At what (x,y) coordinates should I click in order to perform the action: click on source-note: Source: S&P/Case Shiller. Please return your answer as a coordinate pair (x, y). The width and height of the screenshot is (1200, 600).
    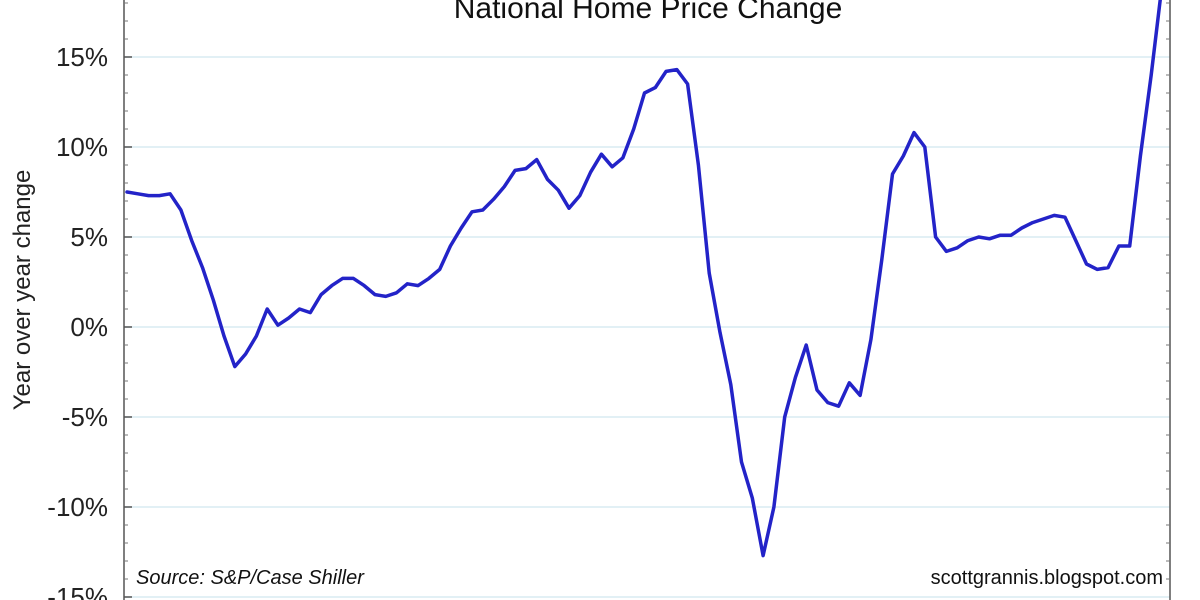
    Looking at the image, I should click on (250, 578).